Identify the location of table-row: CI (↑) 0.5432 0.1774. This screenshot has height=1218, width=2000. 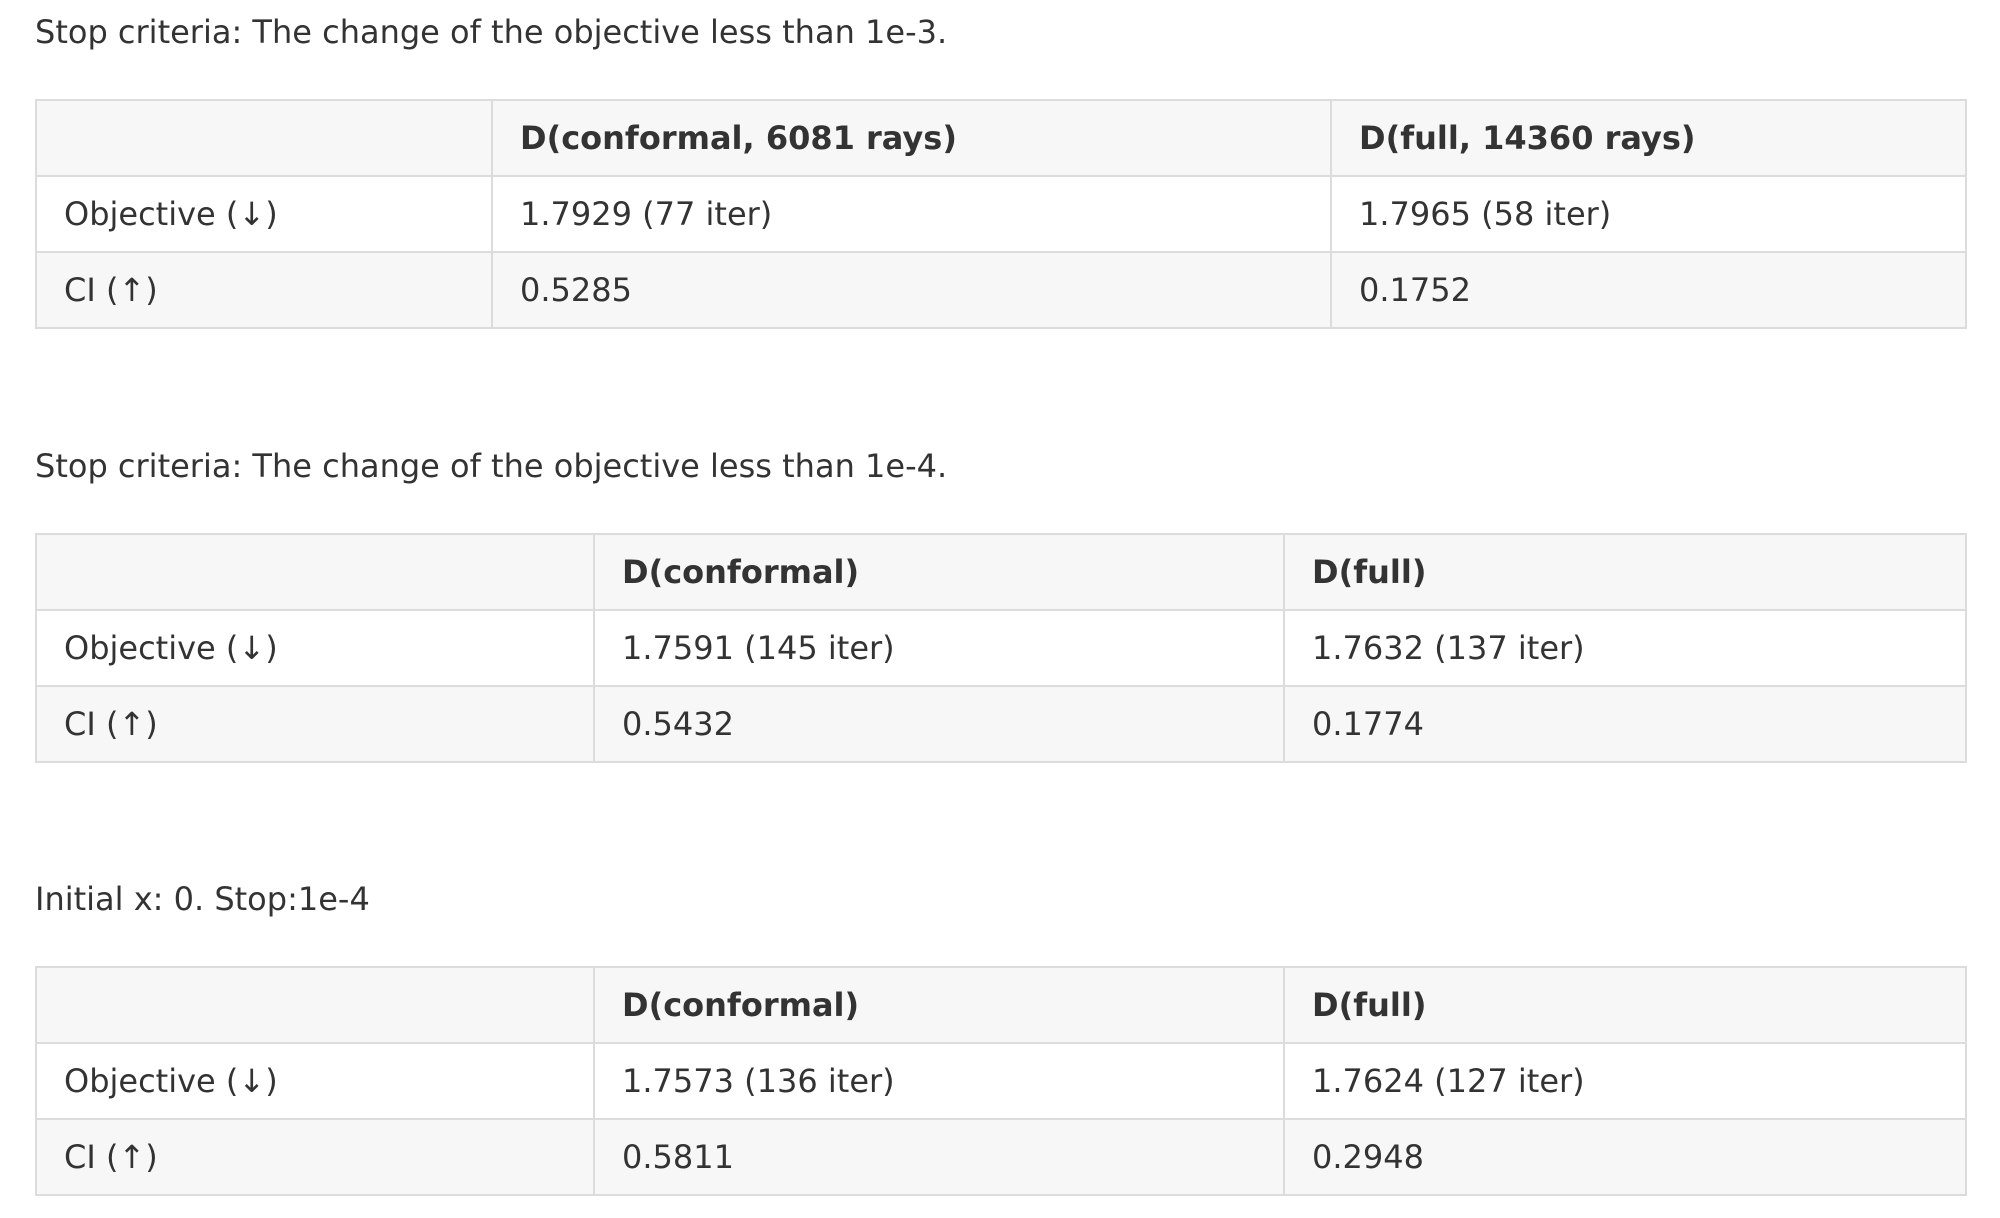
(1001, 724).